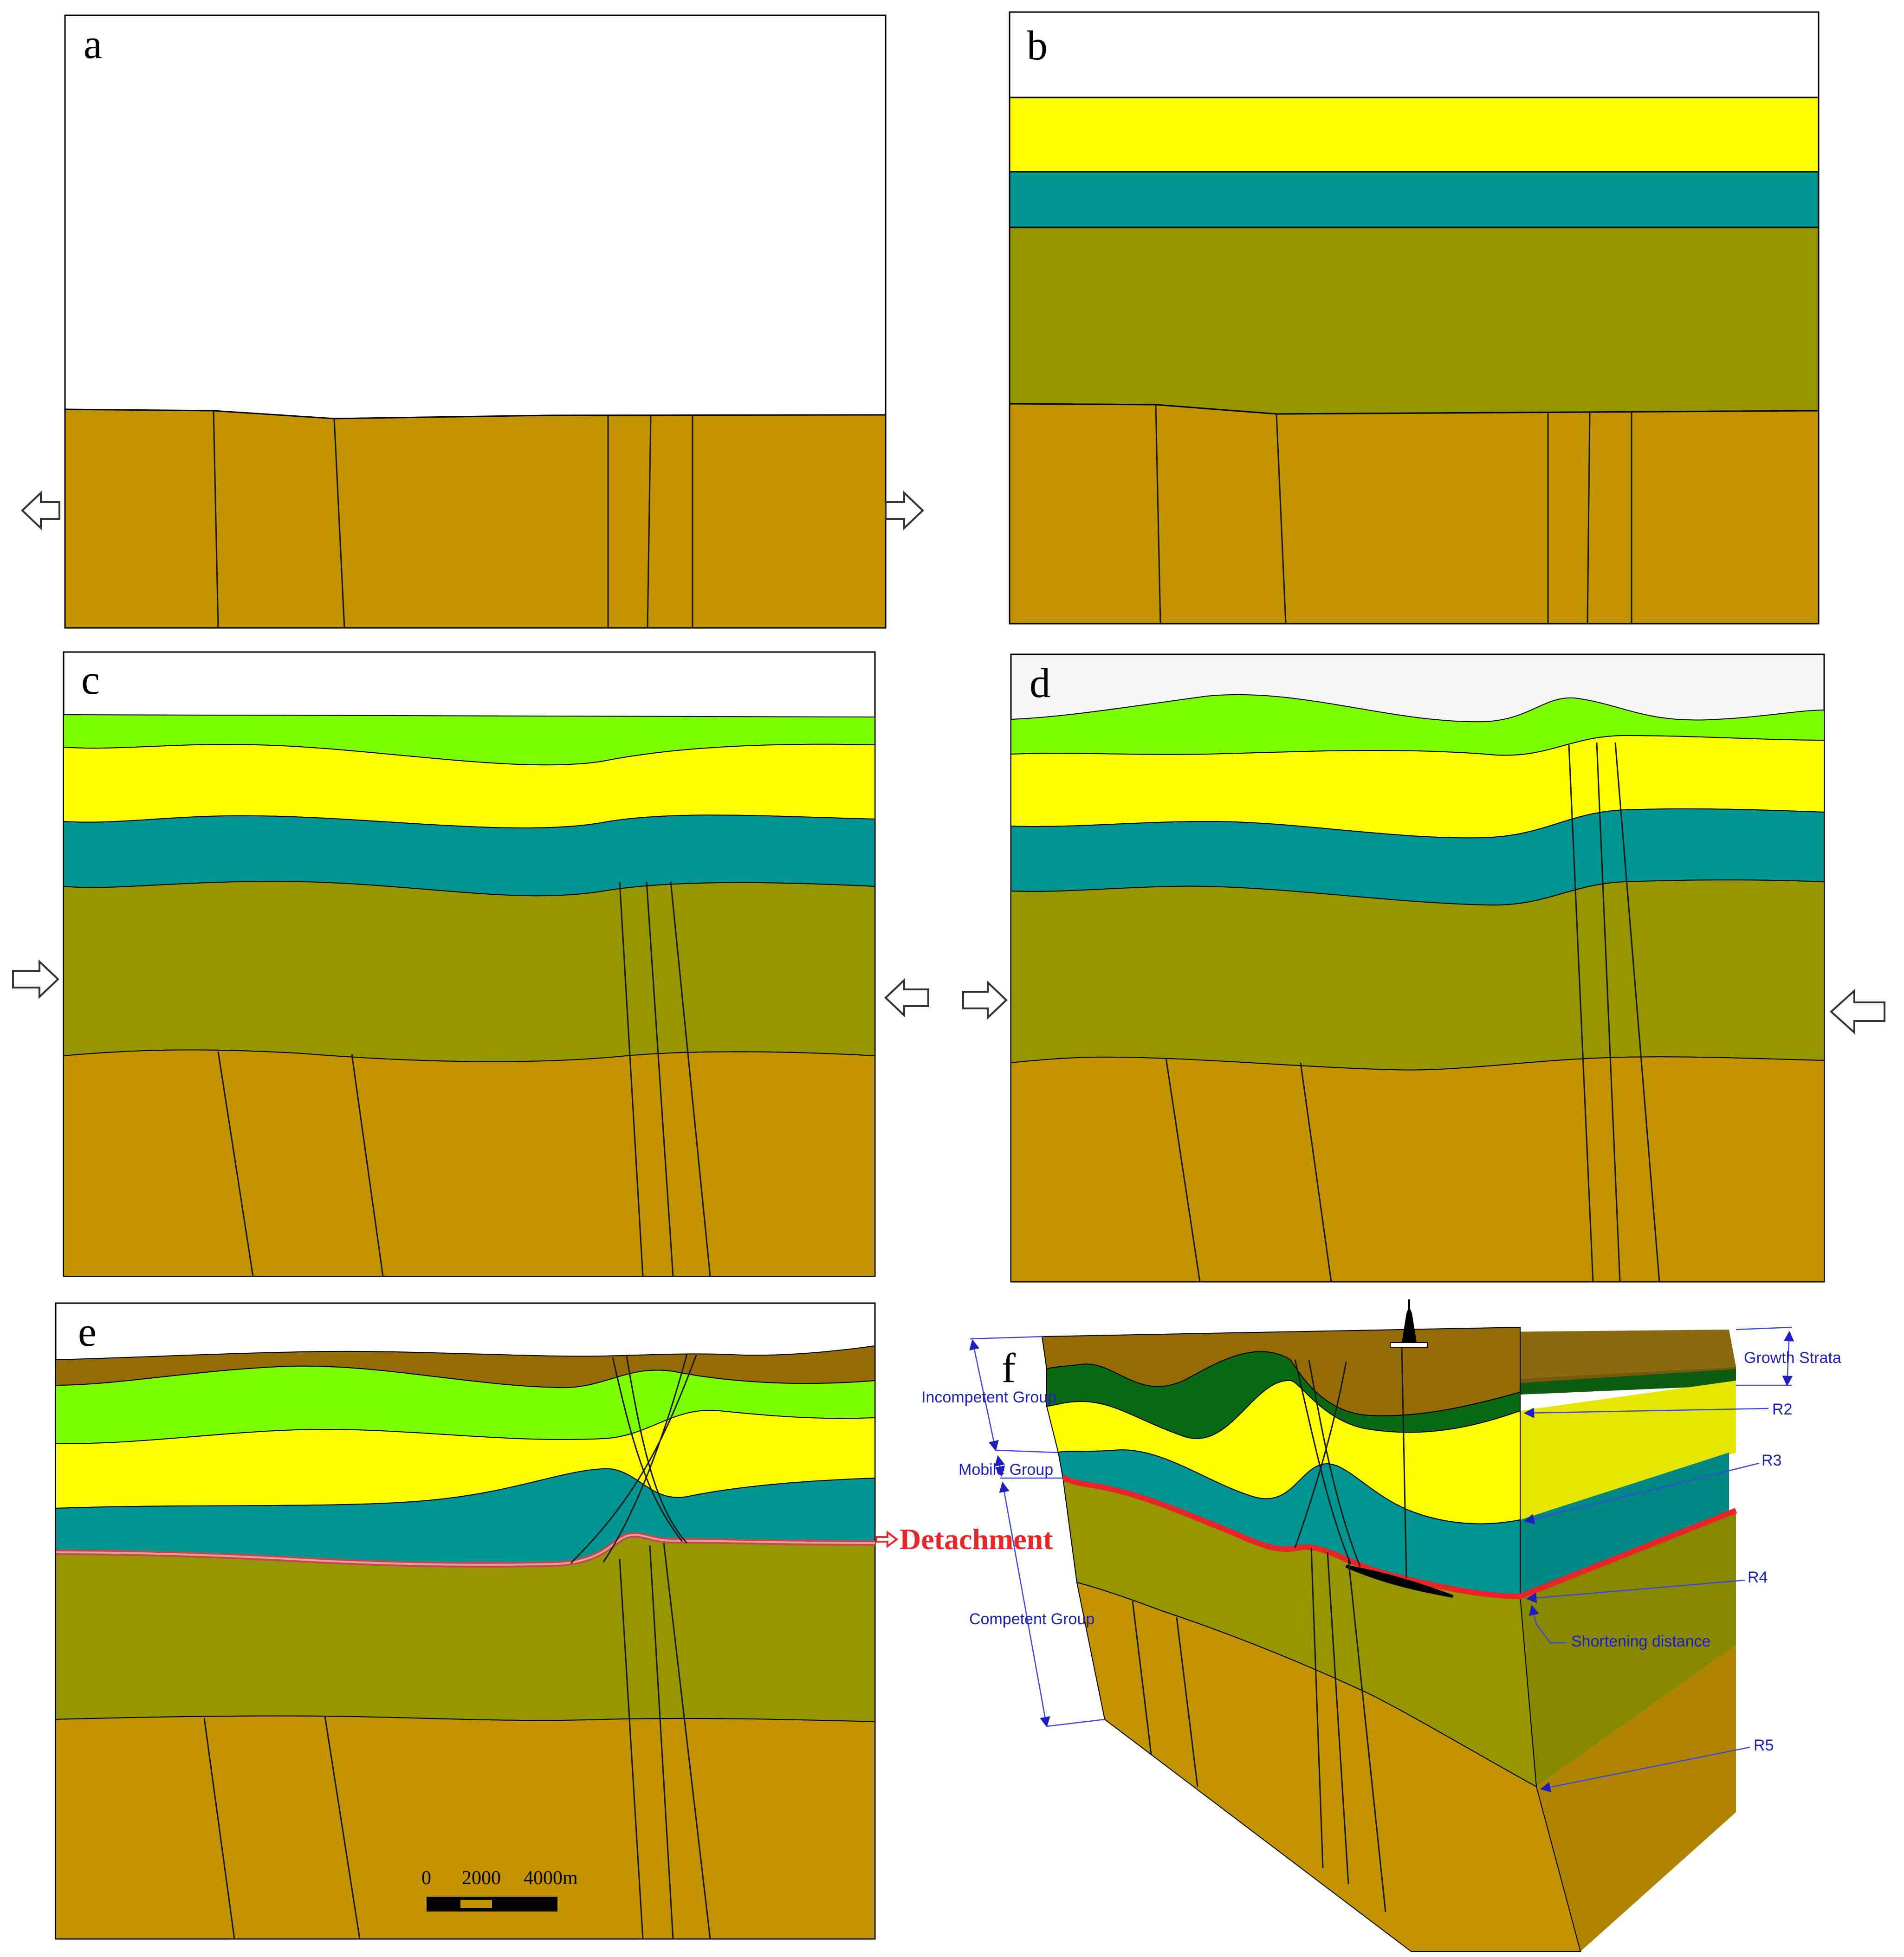 This screenshot has height=1957, width=1904. Describe the element at coordinates (988, 1397) in the screenshot. I see `incompetent-group-label: Incompetent Group` at that location.